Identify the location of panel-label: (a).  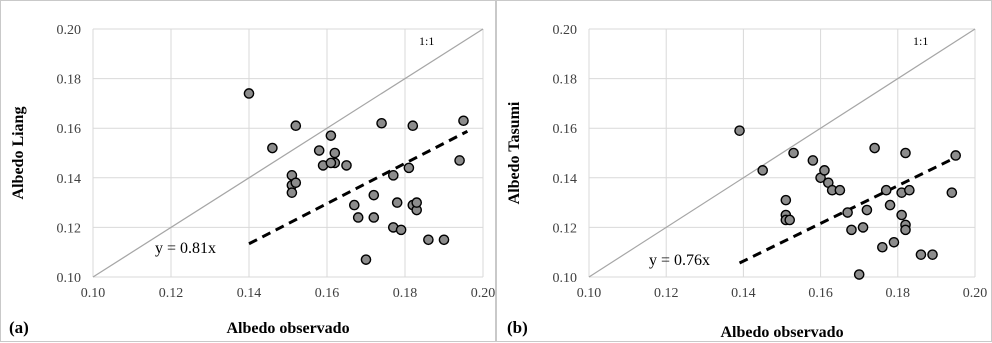
(19, 327).